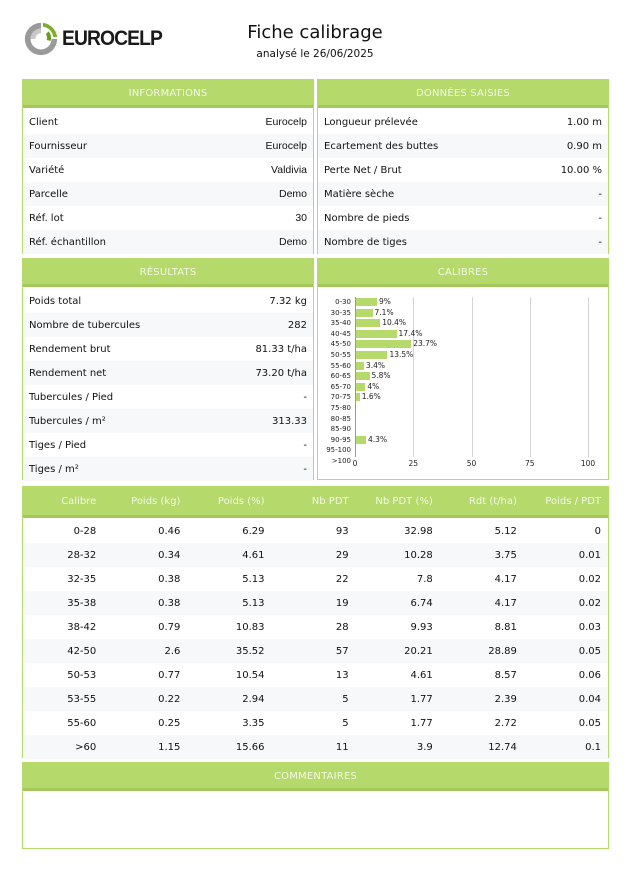 This screenshot has height=872, width=630. What do you see at coordinates (315, 54) in the screenshot?
I see `analysis-date: analysé le 26/06/2025` at bounding box center [315, 54].